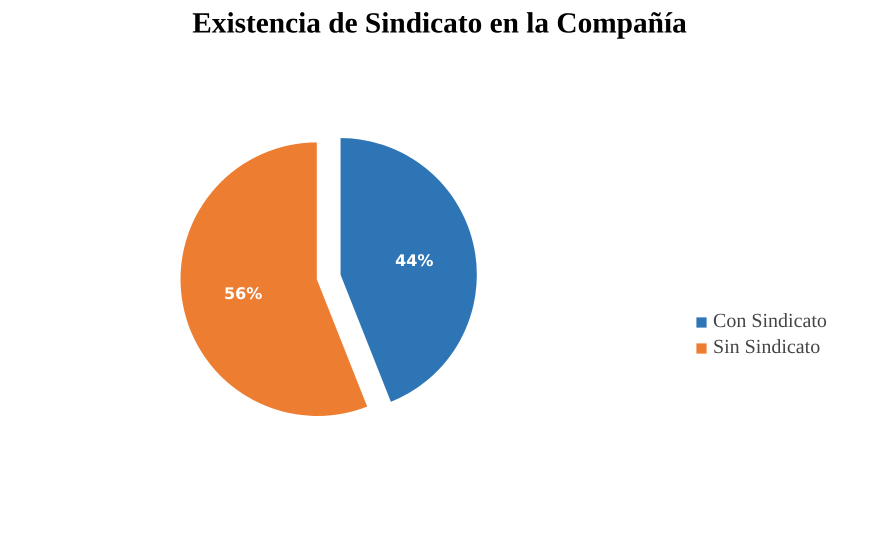  I want to click on data-label: 56%, so click(243, 293).